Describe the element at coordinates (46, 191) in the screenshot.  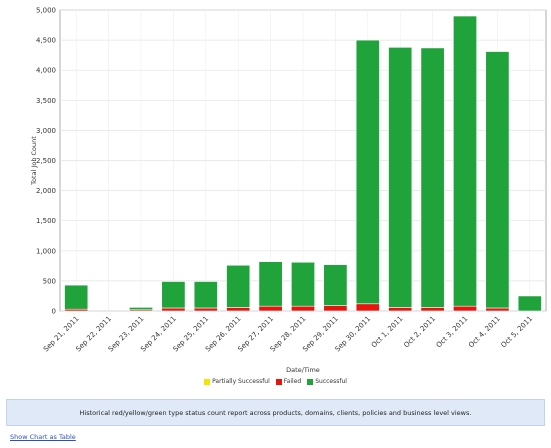
I see `y-tick-label: 2,000` at that location.